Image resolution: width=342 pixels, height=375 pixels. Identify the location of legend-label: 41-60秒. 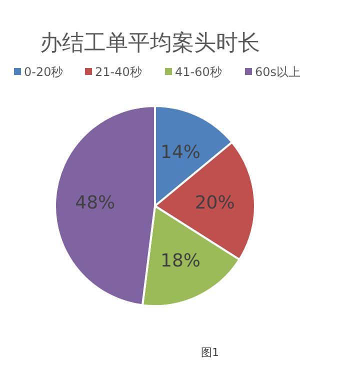
(198, 72).